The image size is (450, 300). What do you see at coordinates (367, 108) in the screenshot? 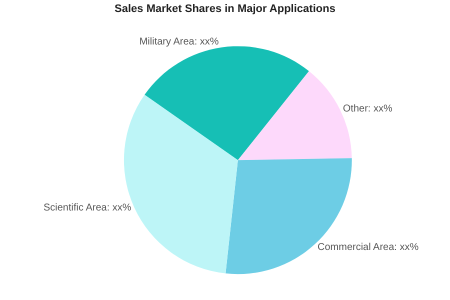
I see `slice-label: Other: xx%` at bounding box center [367, 108].